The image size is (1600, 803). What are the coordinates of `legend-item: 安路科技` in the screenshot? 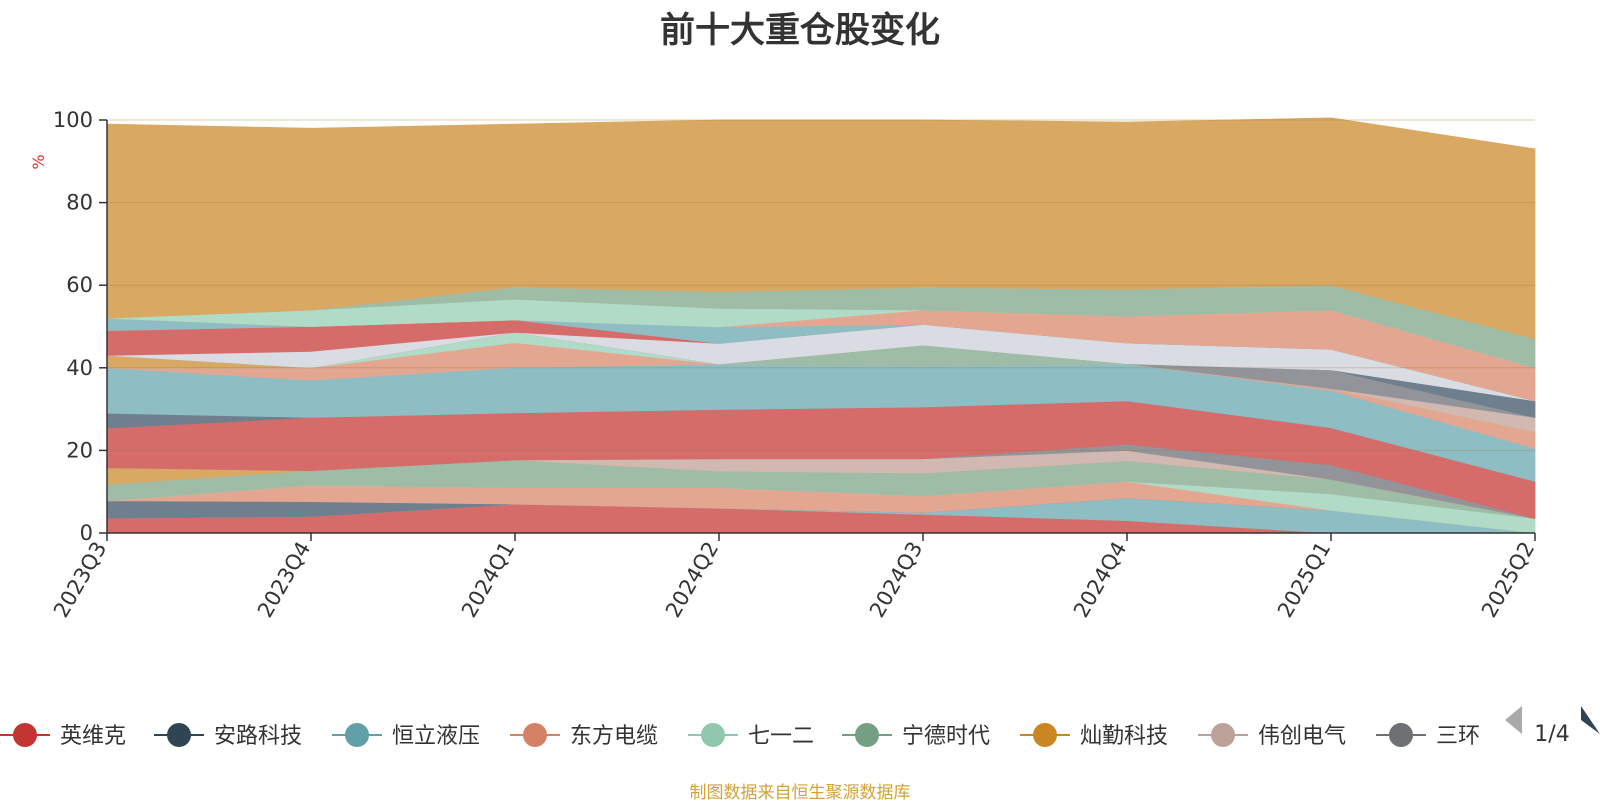 It's located at (228, 736).